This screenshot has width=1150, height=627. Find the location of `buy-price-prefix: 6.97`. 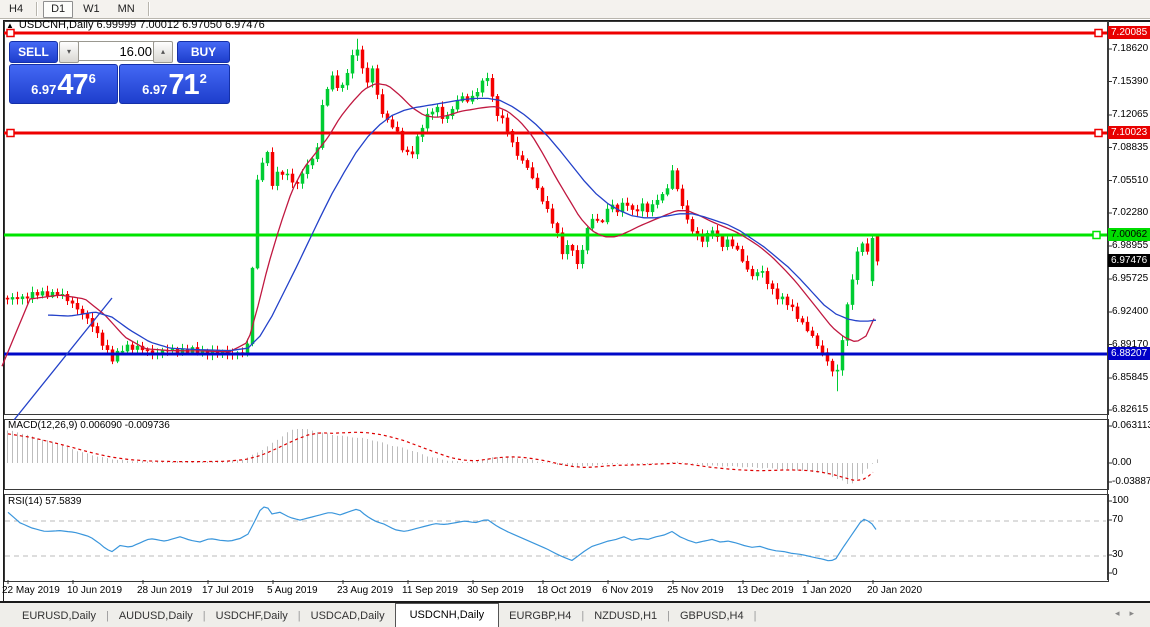

buy-price-prefix: 6.97 is located at coordinates (155, 89).